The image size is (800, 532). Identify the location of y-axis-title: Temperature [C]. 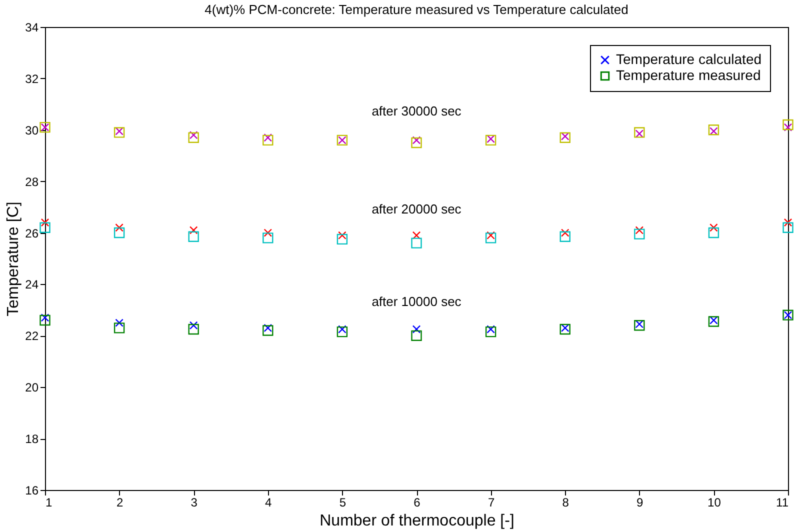
(13, 259).